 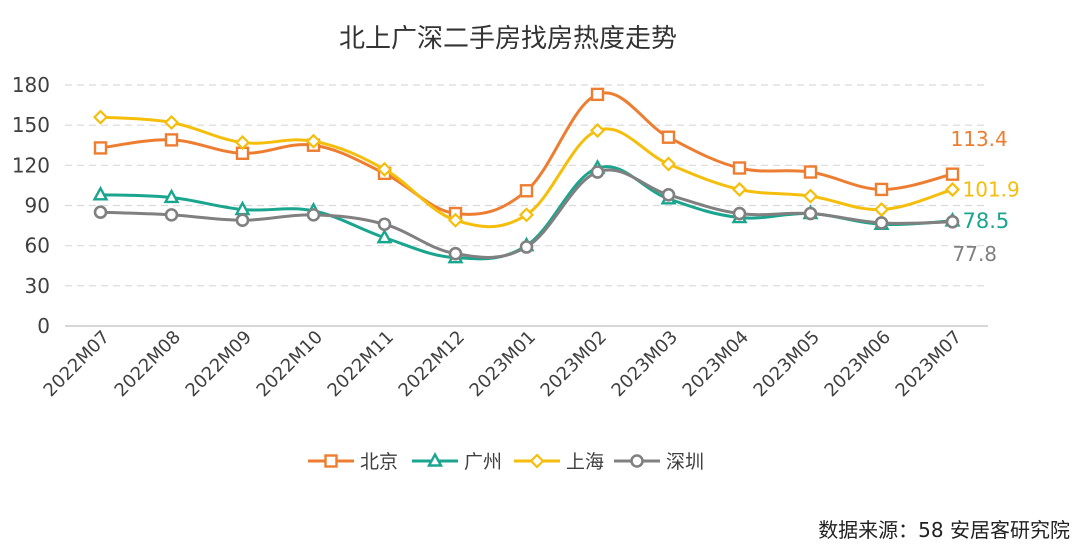 I want to click on x-tick-label: 2022M10, so click(x=290, y=364).